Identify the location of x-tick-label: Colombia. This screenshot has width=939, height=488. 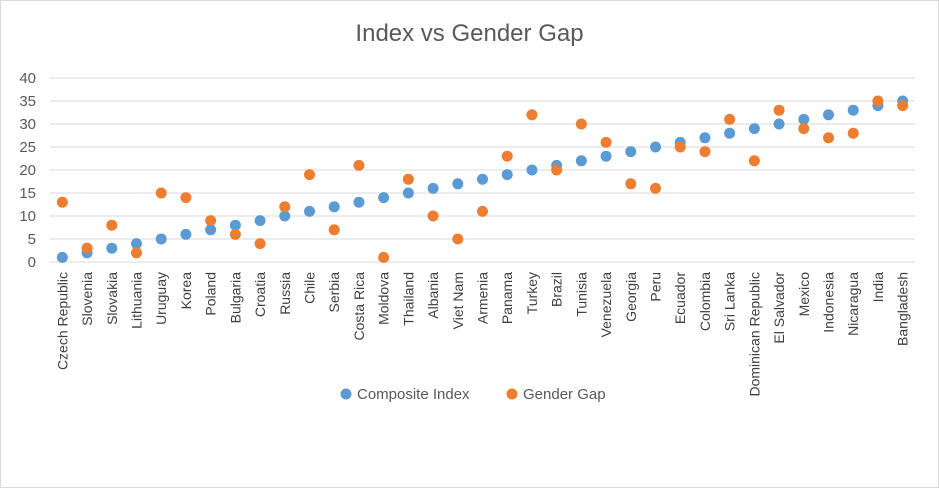
(705, 301).